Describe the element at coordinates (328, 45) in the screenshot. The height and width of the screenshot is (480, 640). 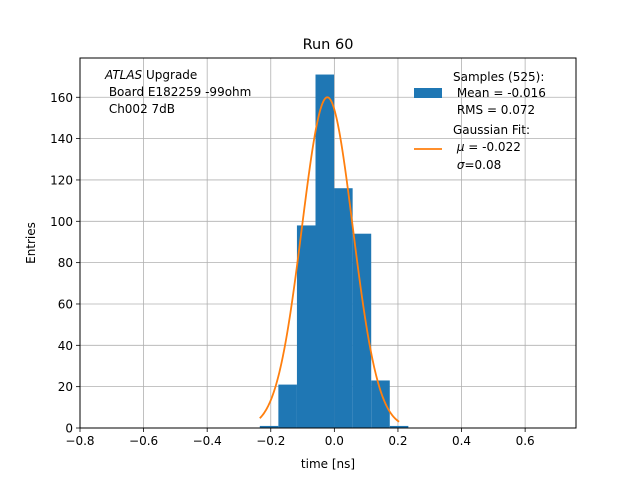
I see `chart-title: Run 60` at that location.